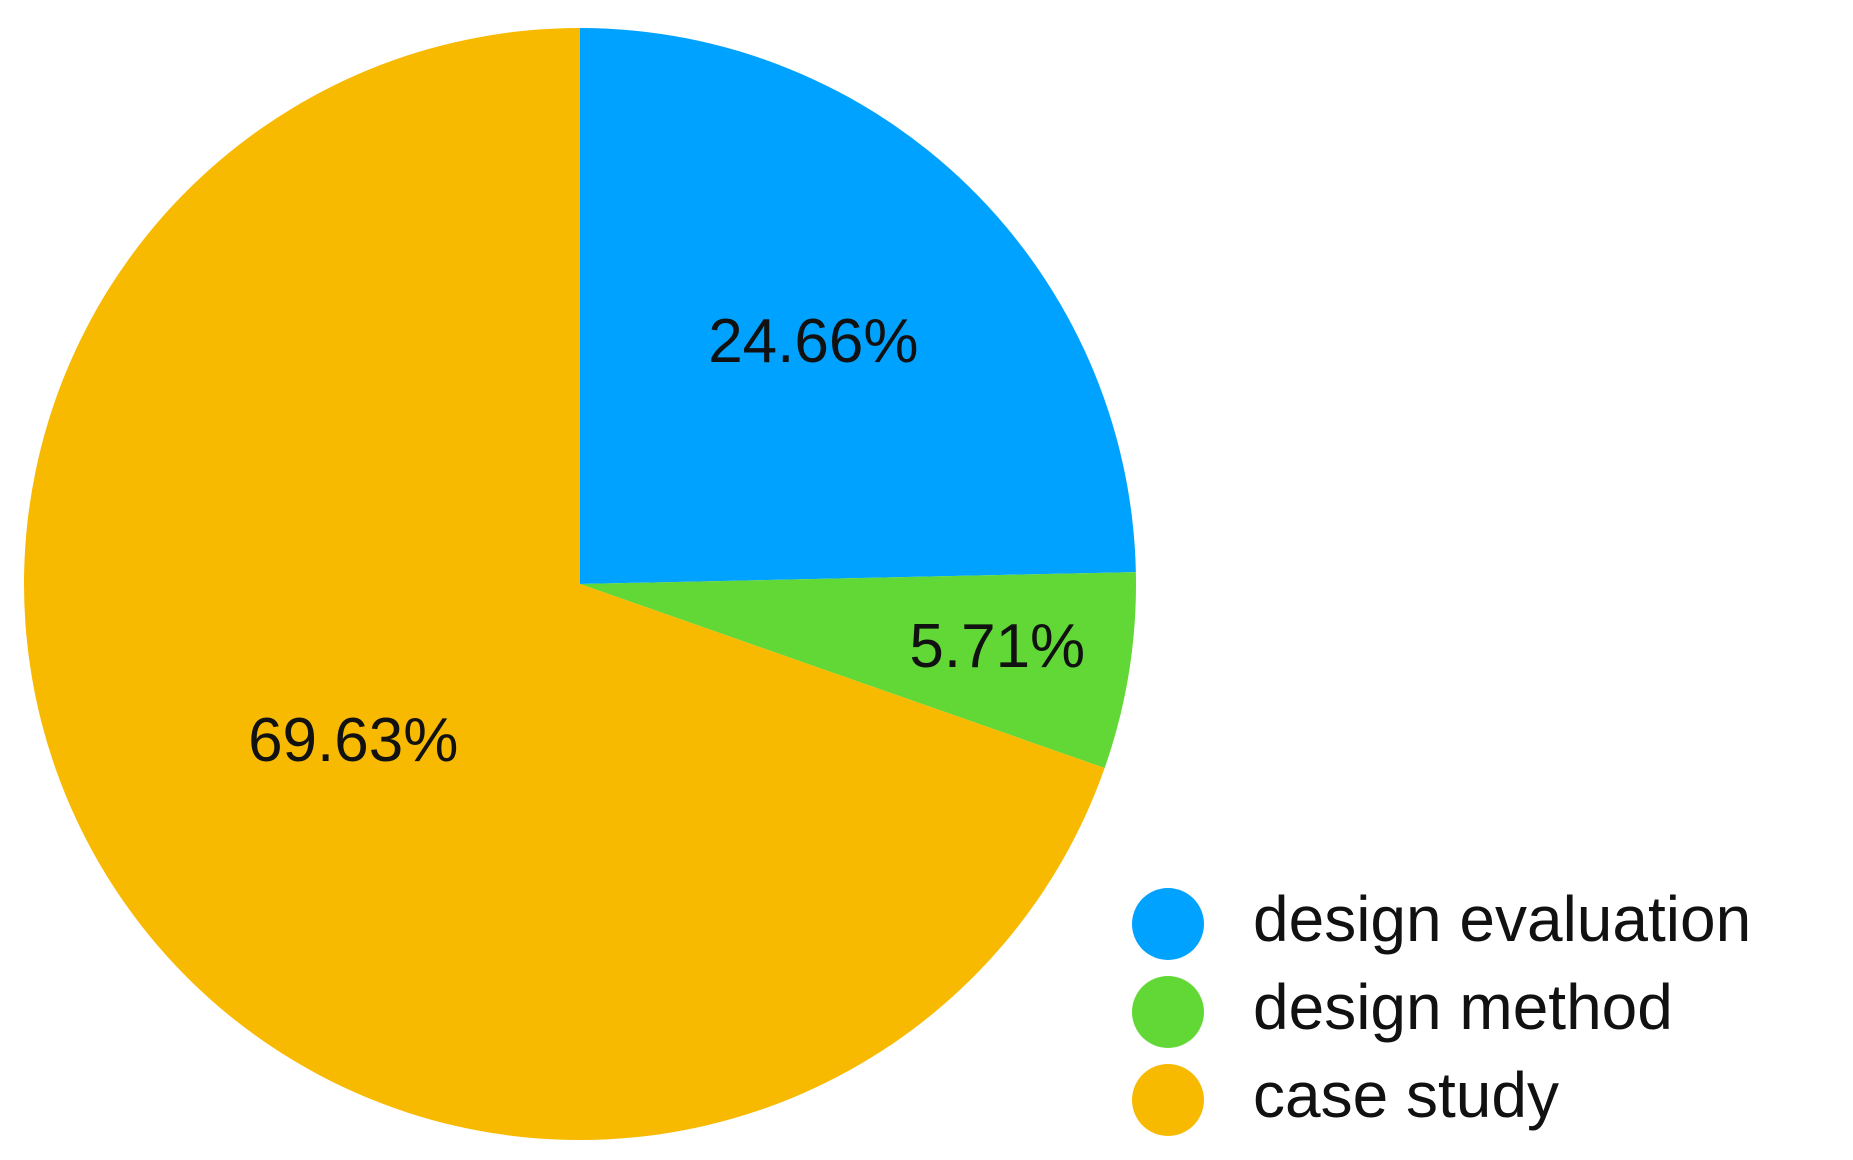 This screenshot has width=1853, height=1160. Describe the element at coordinates (813, 341) in the screenshot. I see `value-label: 24.66%` at that location.